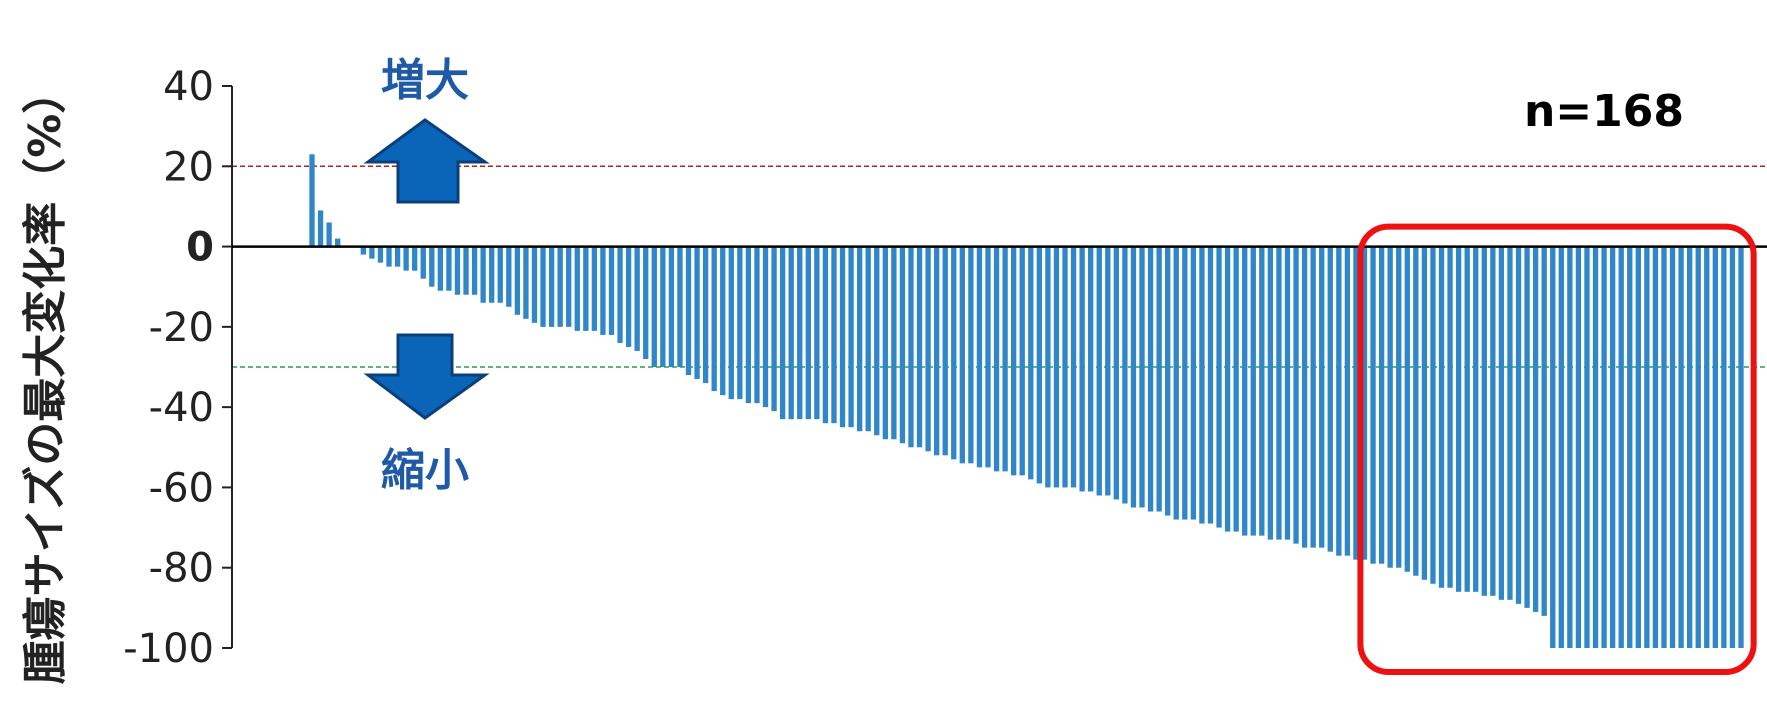  Describe the element at coordinates (1557, 449) in the screenshot. I see `highlight-box` at that location.